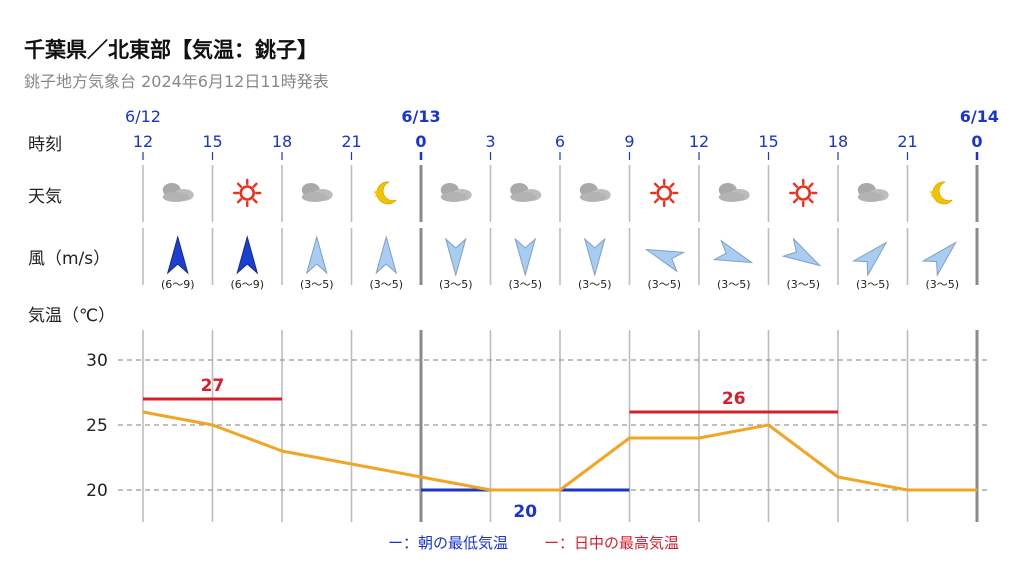 The image size is (1024, 588). Describe the element at coordinates (490, 141) in the screenshot. I see `hour-label: 3` at that location.